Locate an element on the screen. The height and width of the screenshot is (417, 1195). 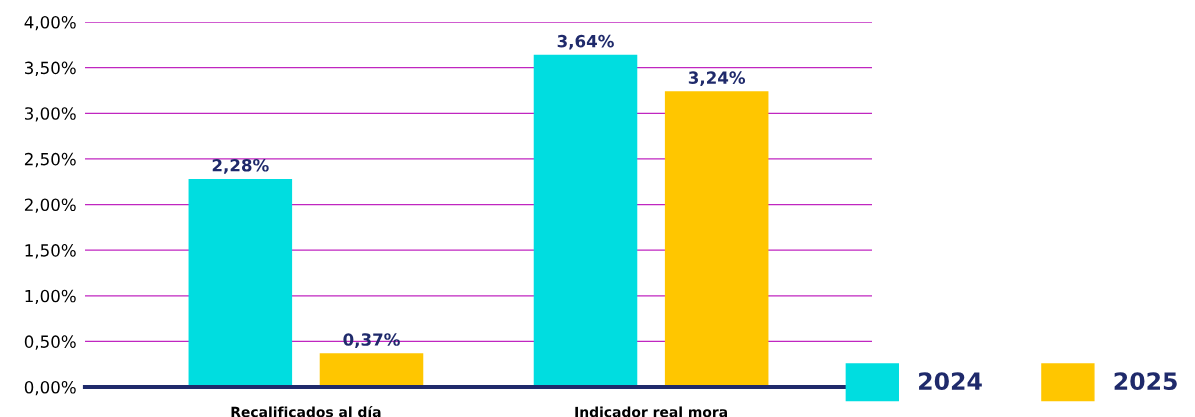
data-label: 2,28% is located at coordinates (240, 166).